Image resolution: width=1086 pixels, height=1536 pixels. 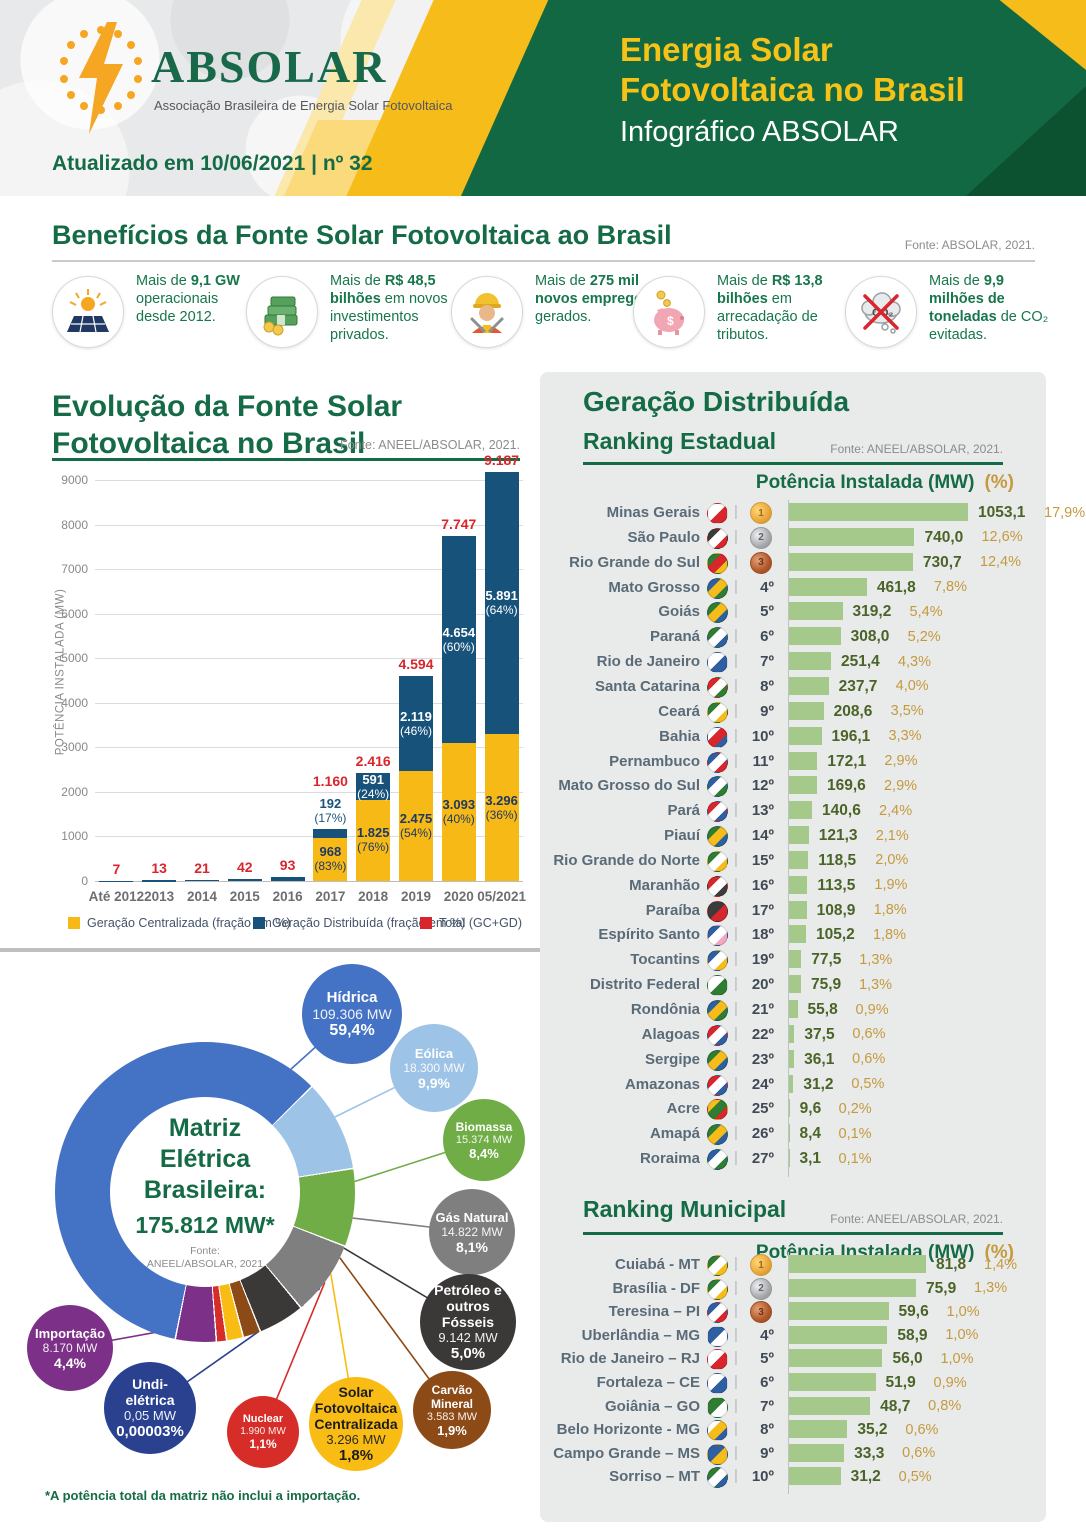 What do you see at coordinates (74, 658) in the screenshot?
I see `y-axis-tick: 5000` at bounding box center [74, 658].